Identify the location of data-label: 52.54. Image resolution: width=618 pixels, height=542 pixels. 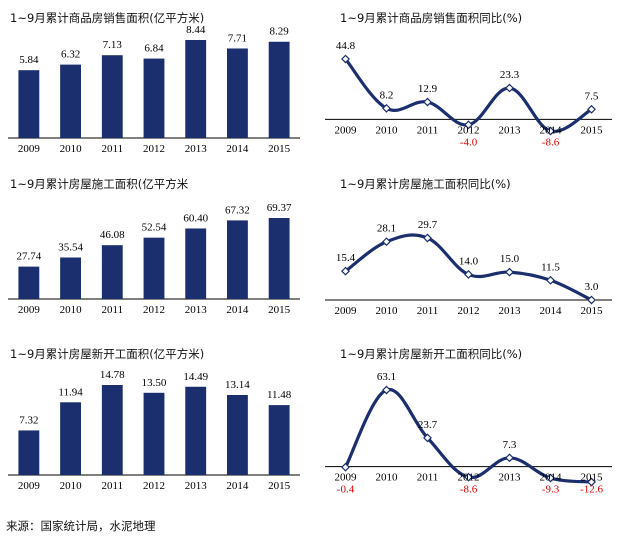
(154, 228).